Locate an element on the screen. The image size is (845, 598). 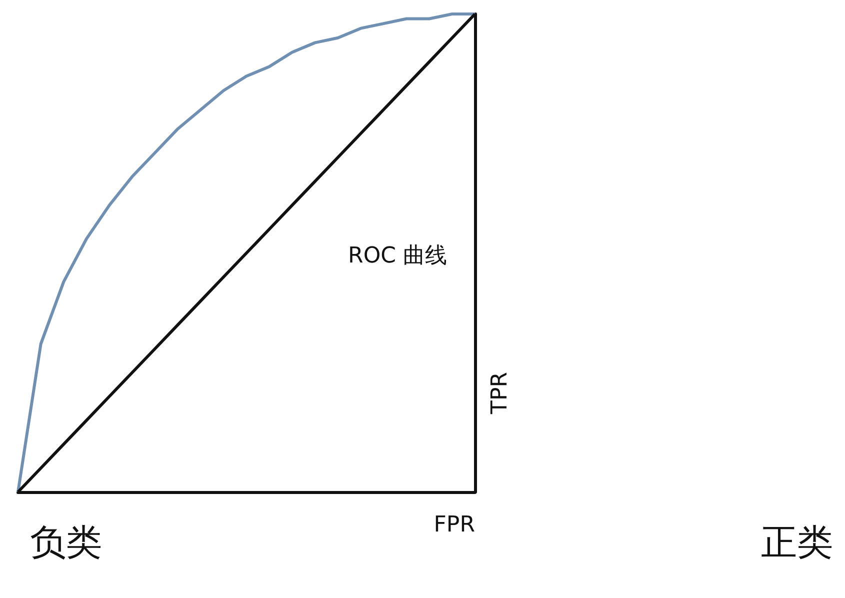
x-axis-title: FPR is located at coordinates (454, 525).